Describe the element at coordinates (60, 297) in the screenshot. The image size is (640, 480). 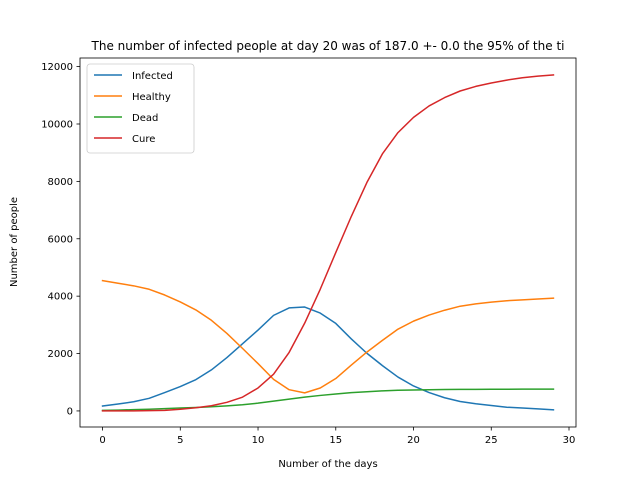
I see `y-tick-label: 4000` at that location.